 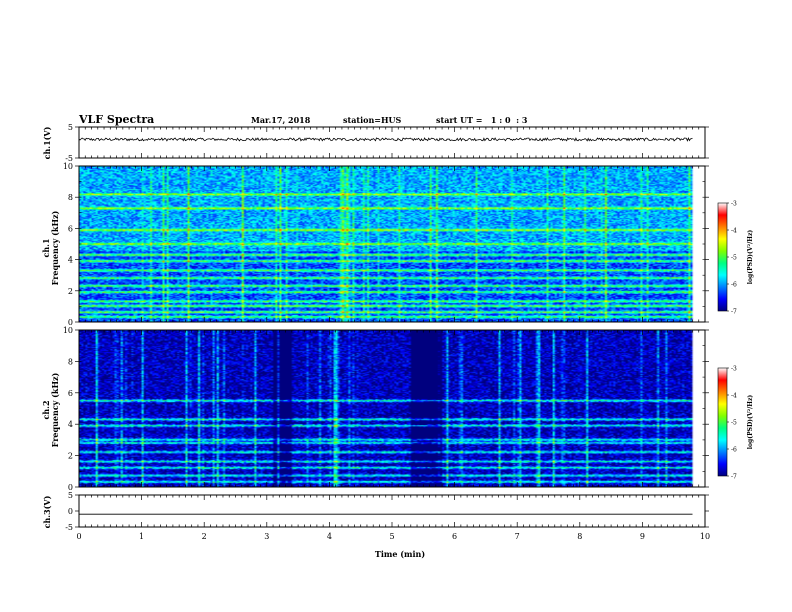 I want to click on start-time-label: start UT = 1 : 0 : 3, so click(x=482, y=120).